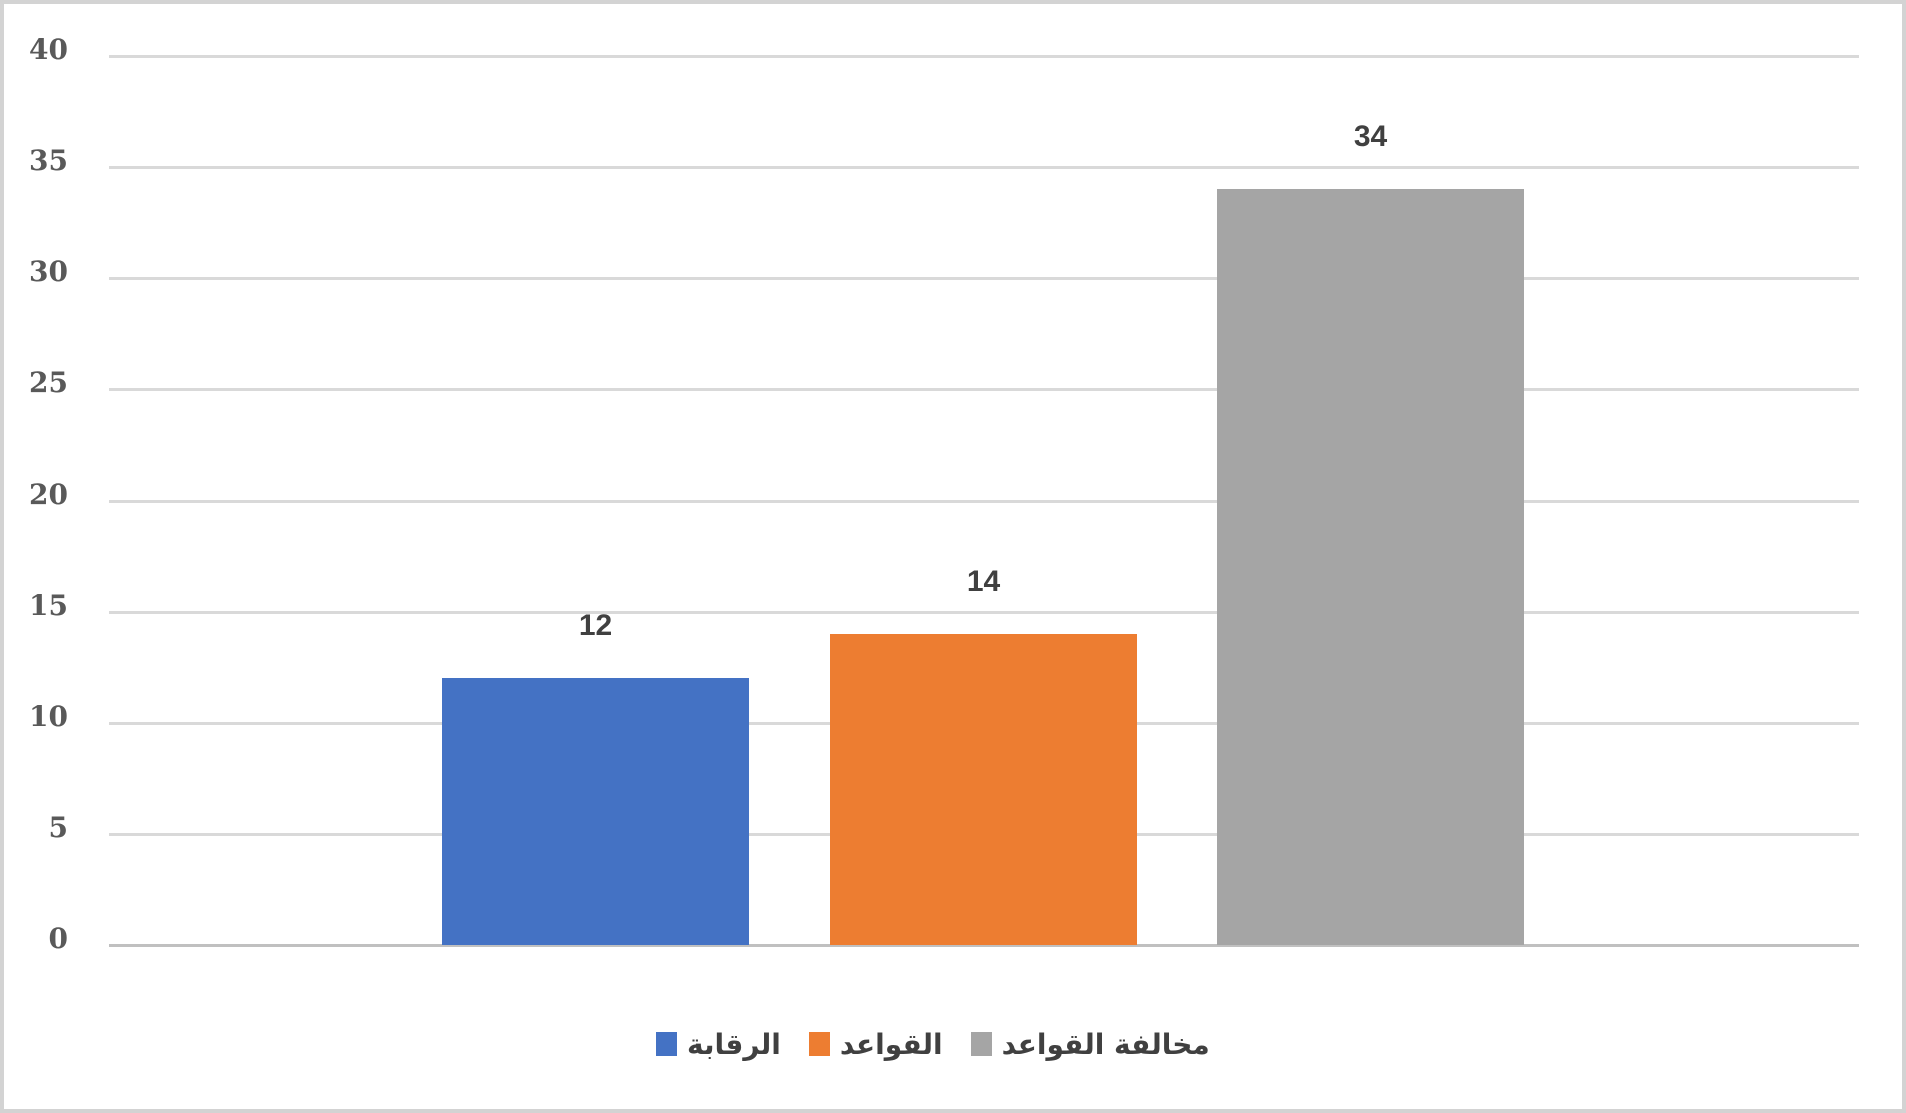  I want to click on y-axis-tick-label: 40, so click(48, 49).